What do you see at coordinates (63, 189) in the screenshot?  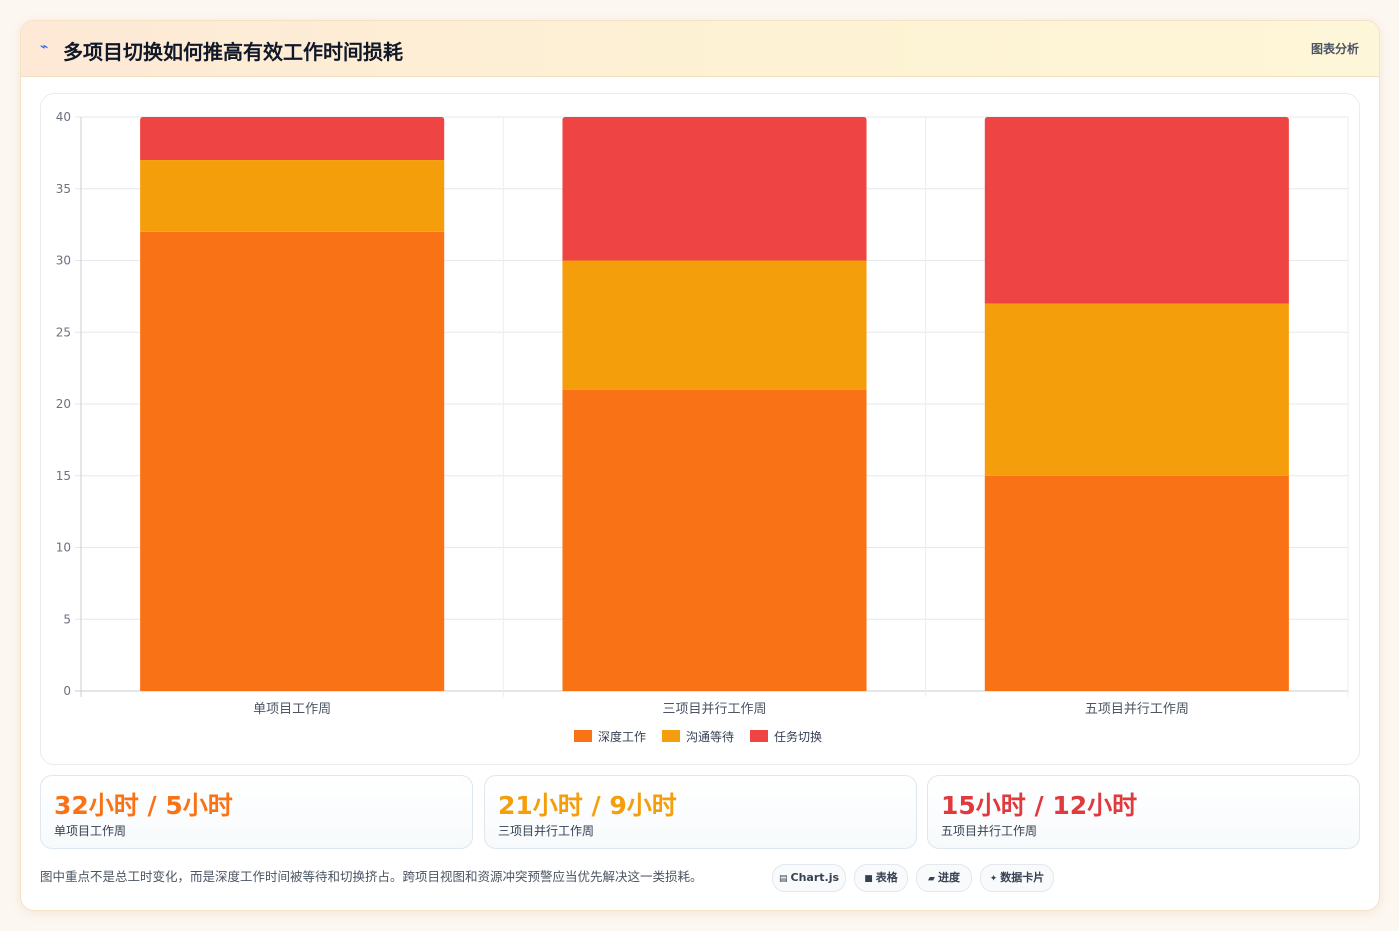 I see `y-tick-label: 35` at bounding box center [63, 189].